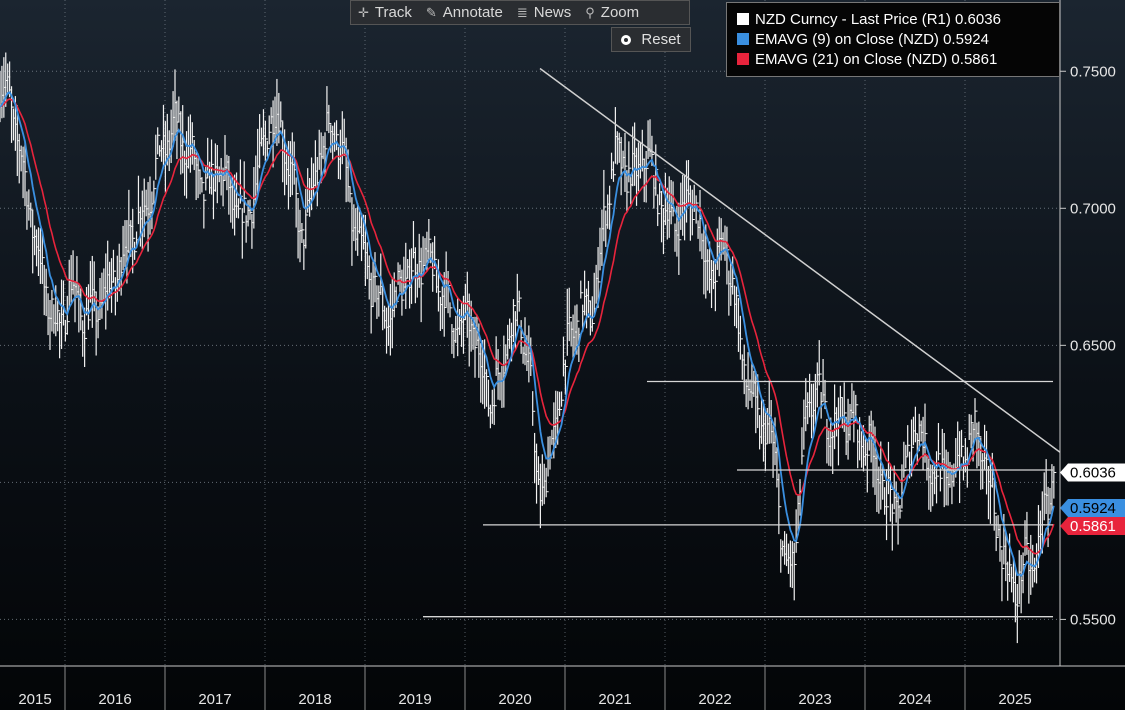  Describe the element at coordinates (743, 59) in the screenshot. I see `legend-swatch-ema21` at that location.